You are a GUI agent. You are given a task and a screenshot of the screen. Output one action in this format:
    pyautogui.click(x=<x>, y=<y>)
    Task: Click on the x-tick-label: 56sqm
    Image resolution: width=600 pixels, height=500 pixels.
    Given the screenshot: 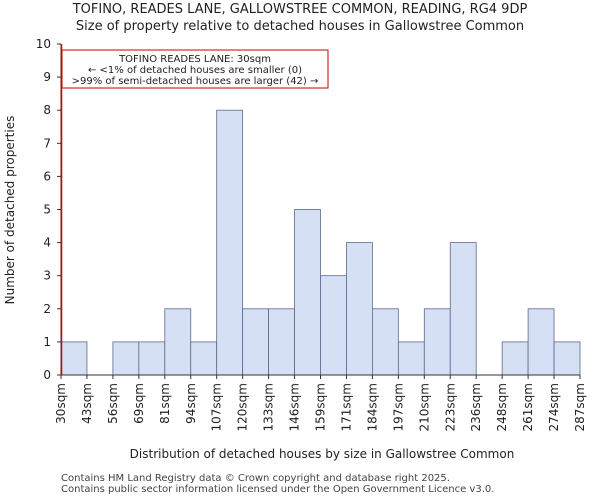 What is the action you would take?
    pyautogui.click(x=113, y=403)
    